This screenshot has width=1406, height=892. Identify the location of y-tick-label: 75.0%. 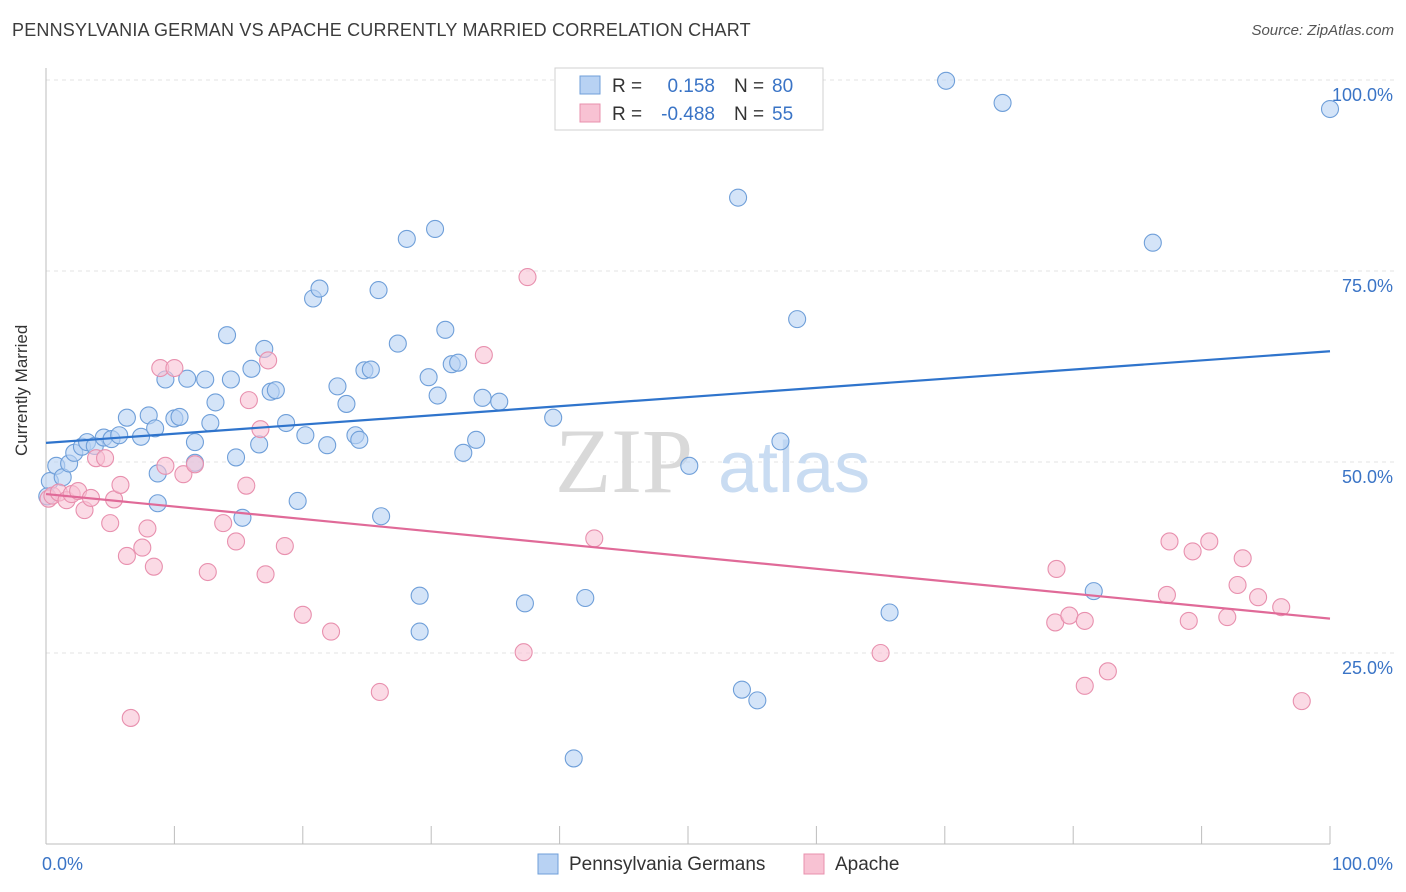
(1367, 286).